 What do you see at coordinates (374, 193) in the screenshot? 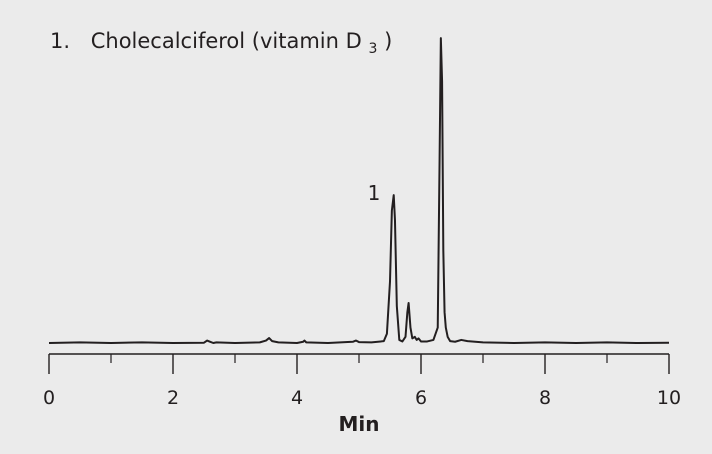
I see `peak-label: 1` at bounding box center [374, 193].